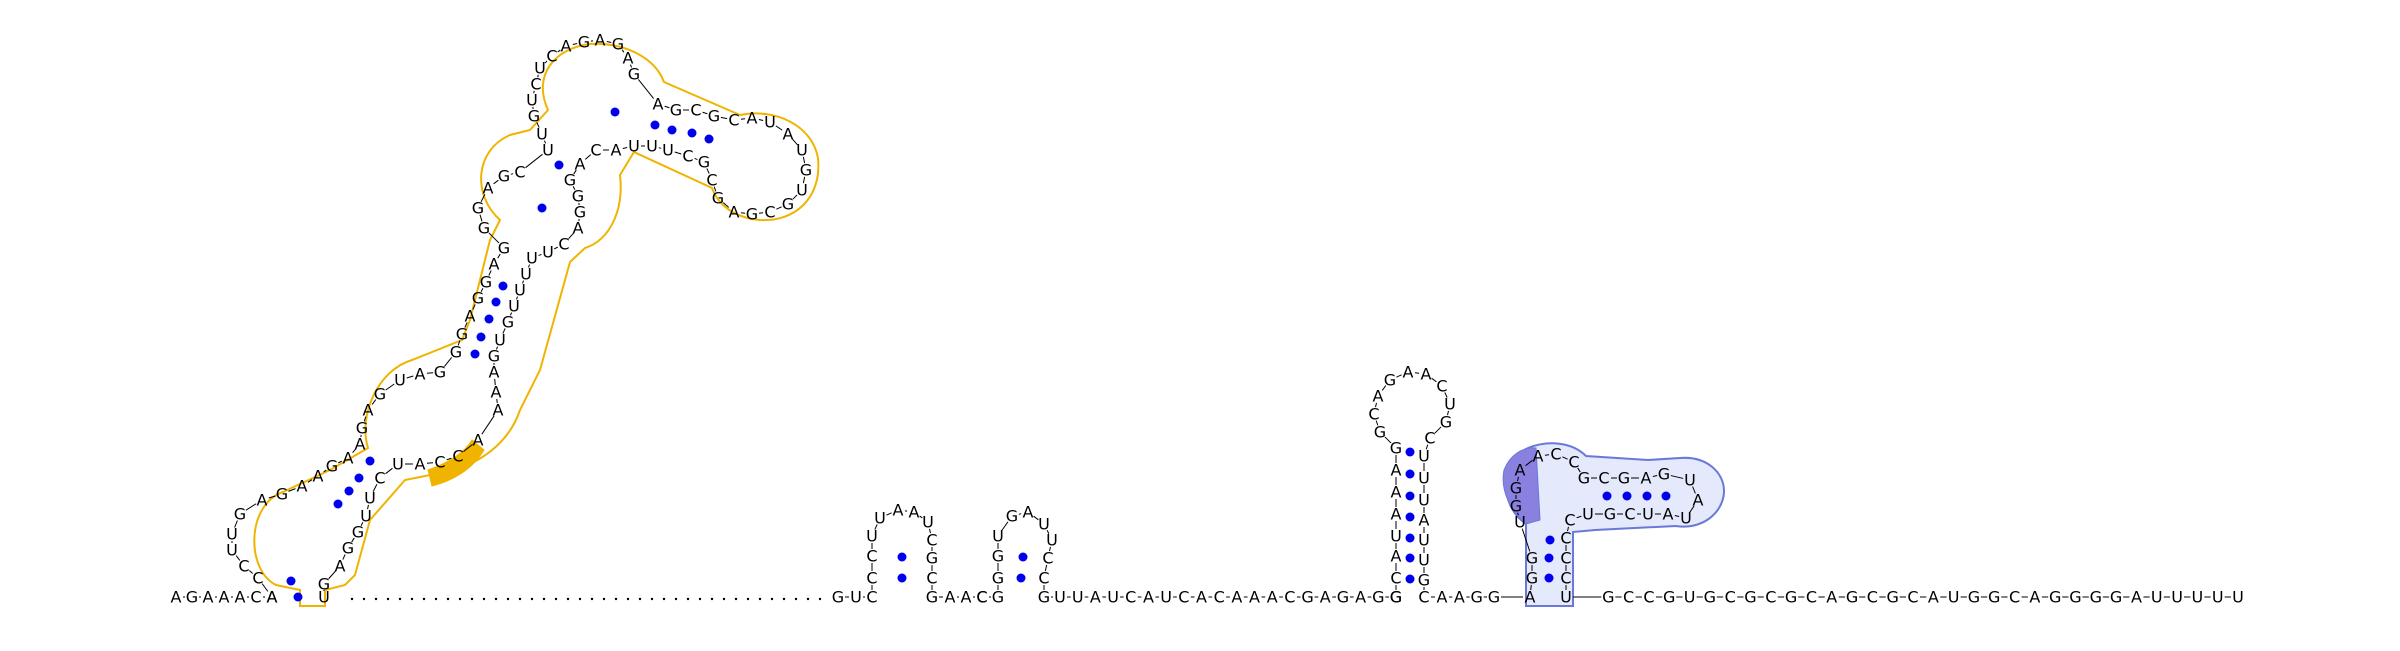  What do you see at coordinates (1476, 597) in the screenshot?
I see `baseline-linker-nt: G` at bounding box center [1476, 597].